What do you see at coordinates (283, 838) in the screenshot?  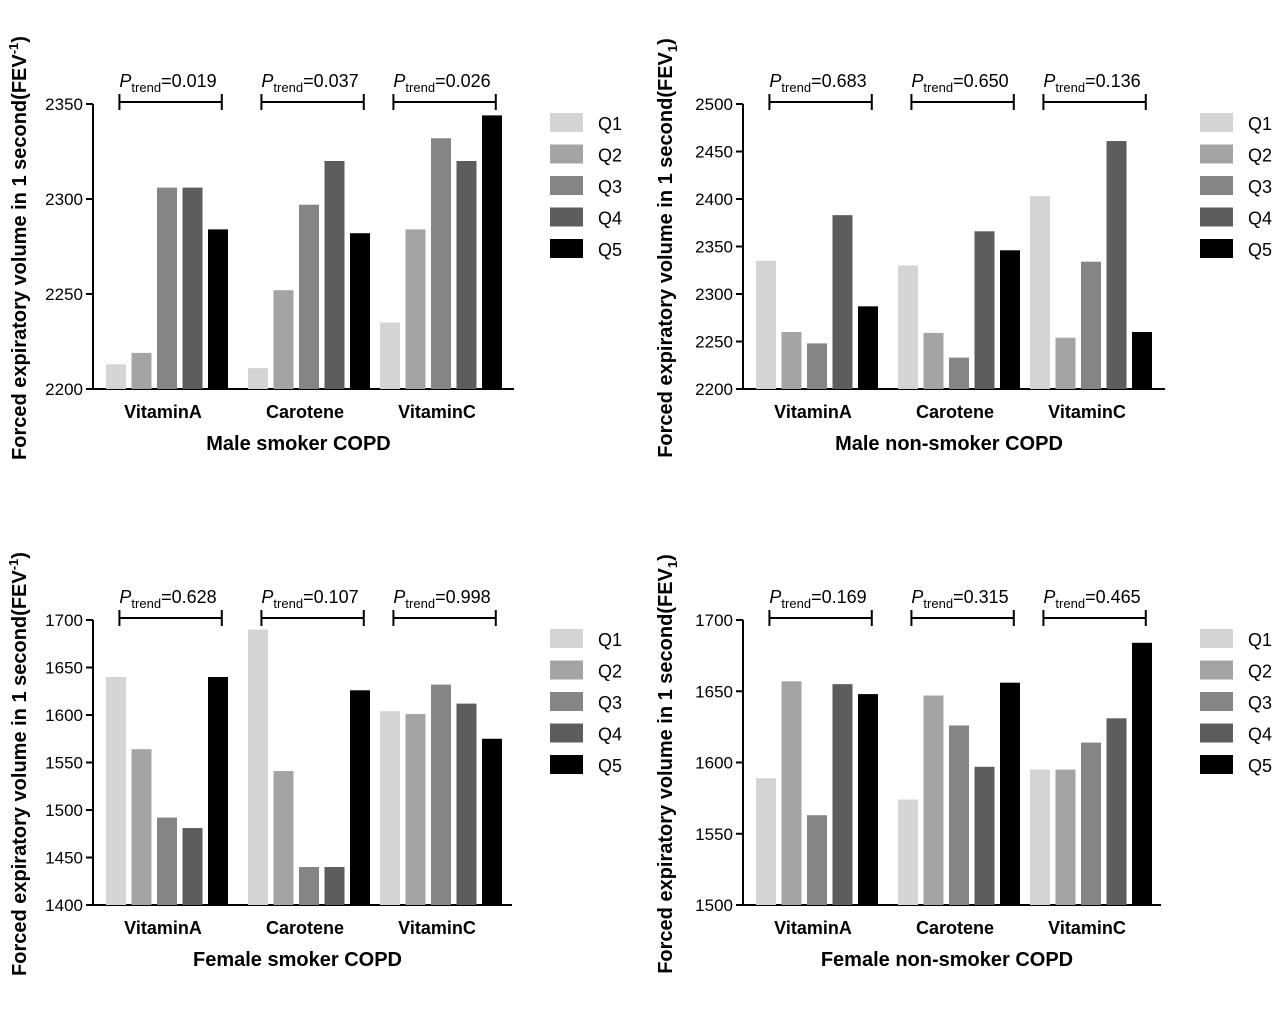 I see `bar-3-carotene-q2` at bounding box center [283, 838].